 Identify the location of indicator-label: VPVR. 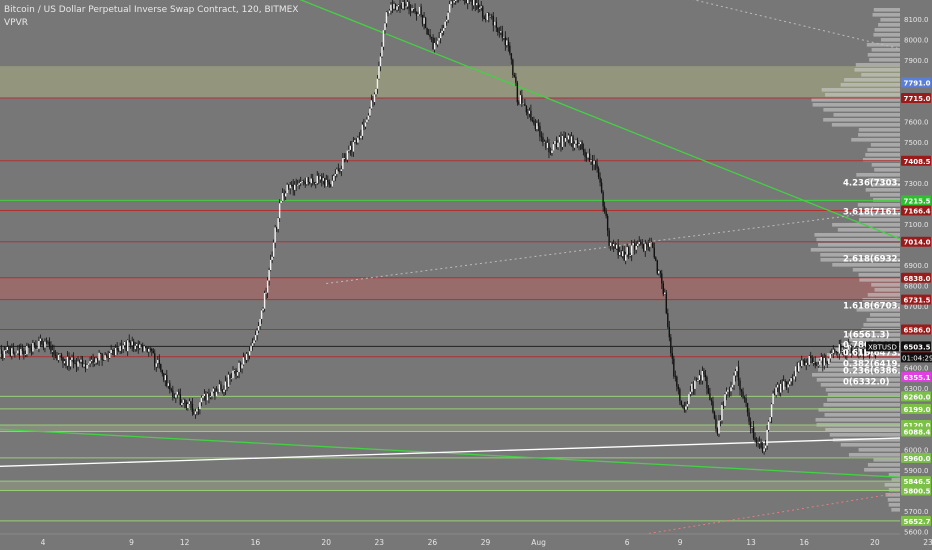
(16, 23).